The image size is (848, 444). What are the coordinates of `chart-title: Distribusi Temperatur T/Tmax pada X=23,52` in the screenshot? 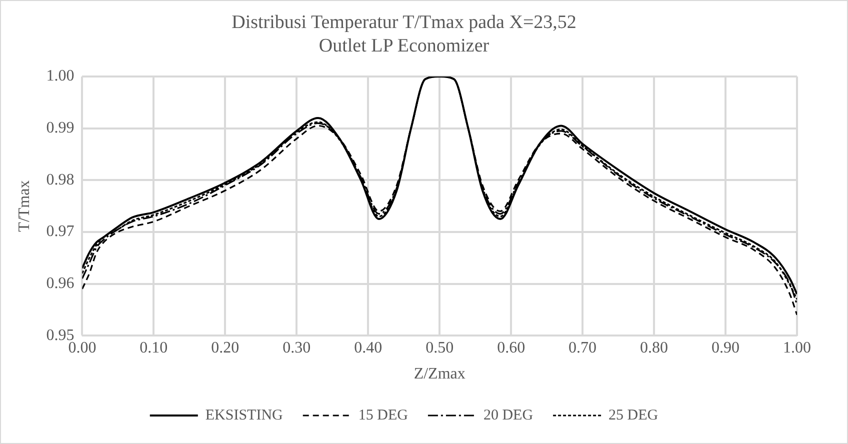 It's located at (404, 22).